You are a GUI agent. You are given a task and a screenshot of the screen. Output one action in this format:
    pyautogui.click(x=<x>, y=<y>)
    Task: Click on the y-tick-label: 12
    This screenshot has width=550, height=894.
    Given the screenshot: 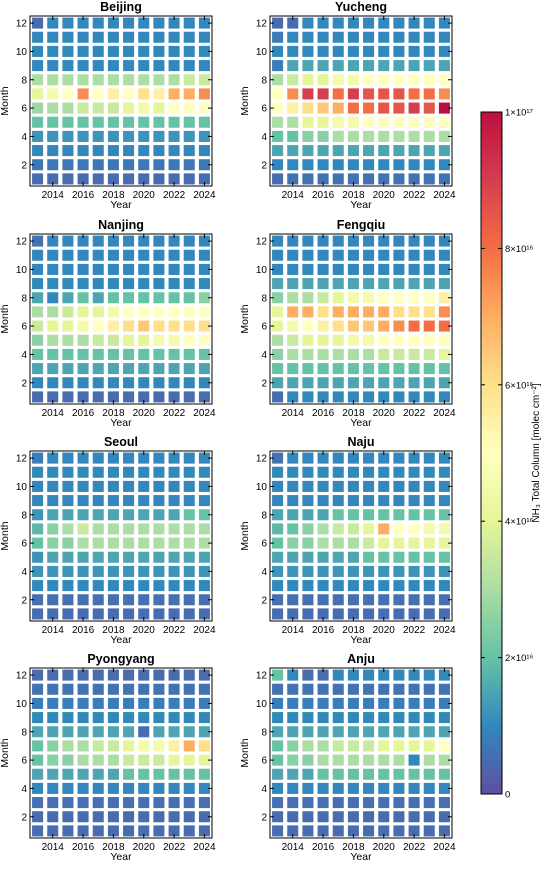 What is the action you would take?
    pyautogui.click(x=262, y=24)
    